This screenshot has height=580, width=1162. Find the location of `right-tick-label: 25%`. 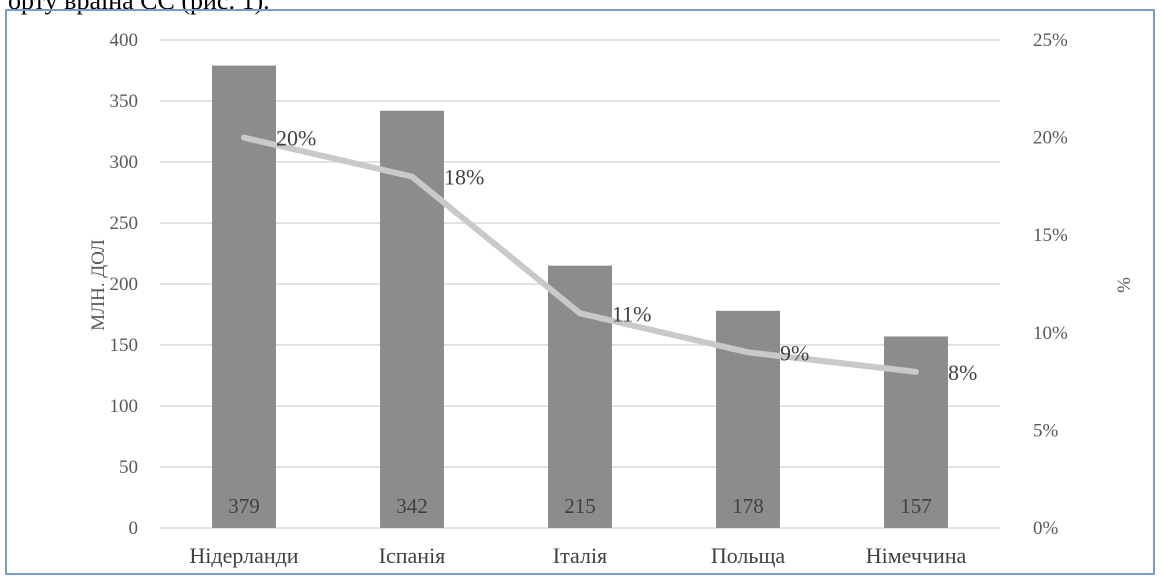

right-tick-label: 25% is located at coordinates (1050, 40).